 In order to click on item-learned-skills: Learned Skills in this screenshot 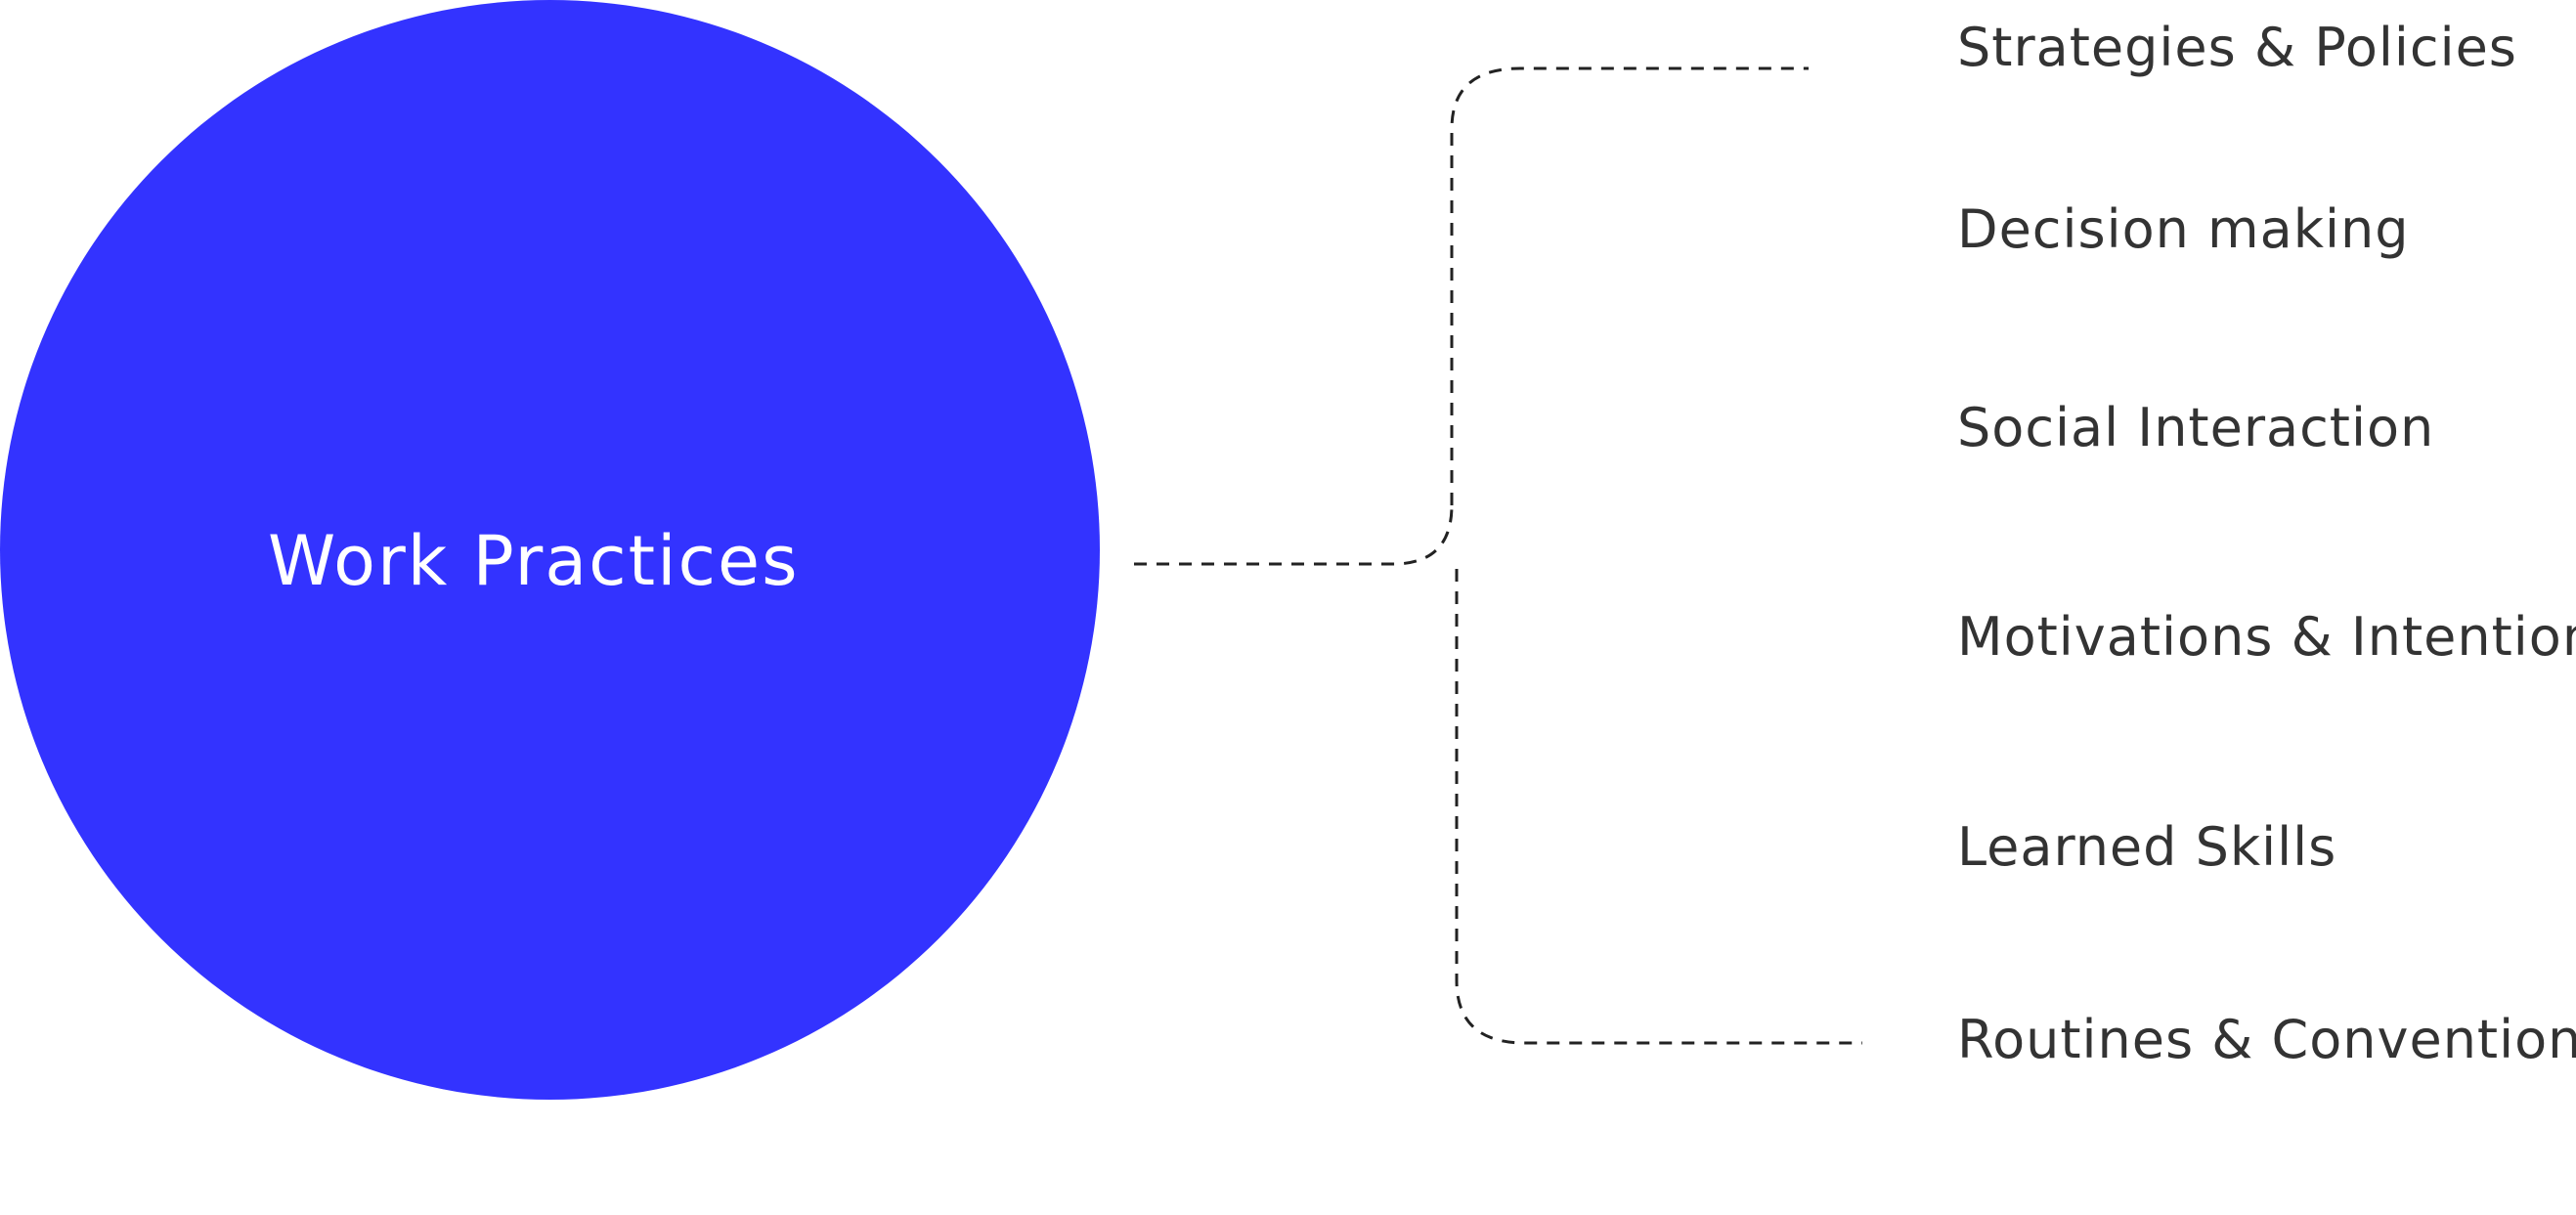, I will do `click(2147, 847)`.